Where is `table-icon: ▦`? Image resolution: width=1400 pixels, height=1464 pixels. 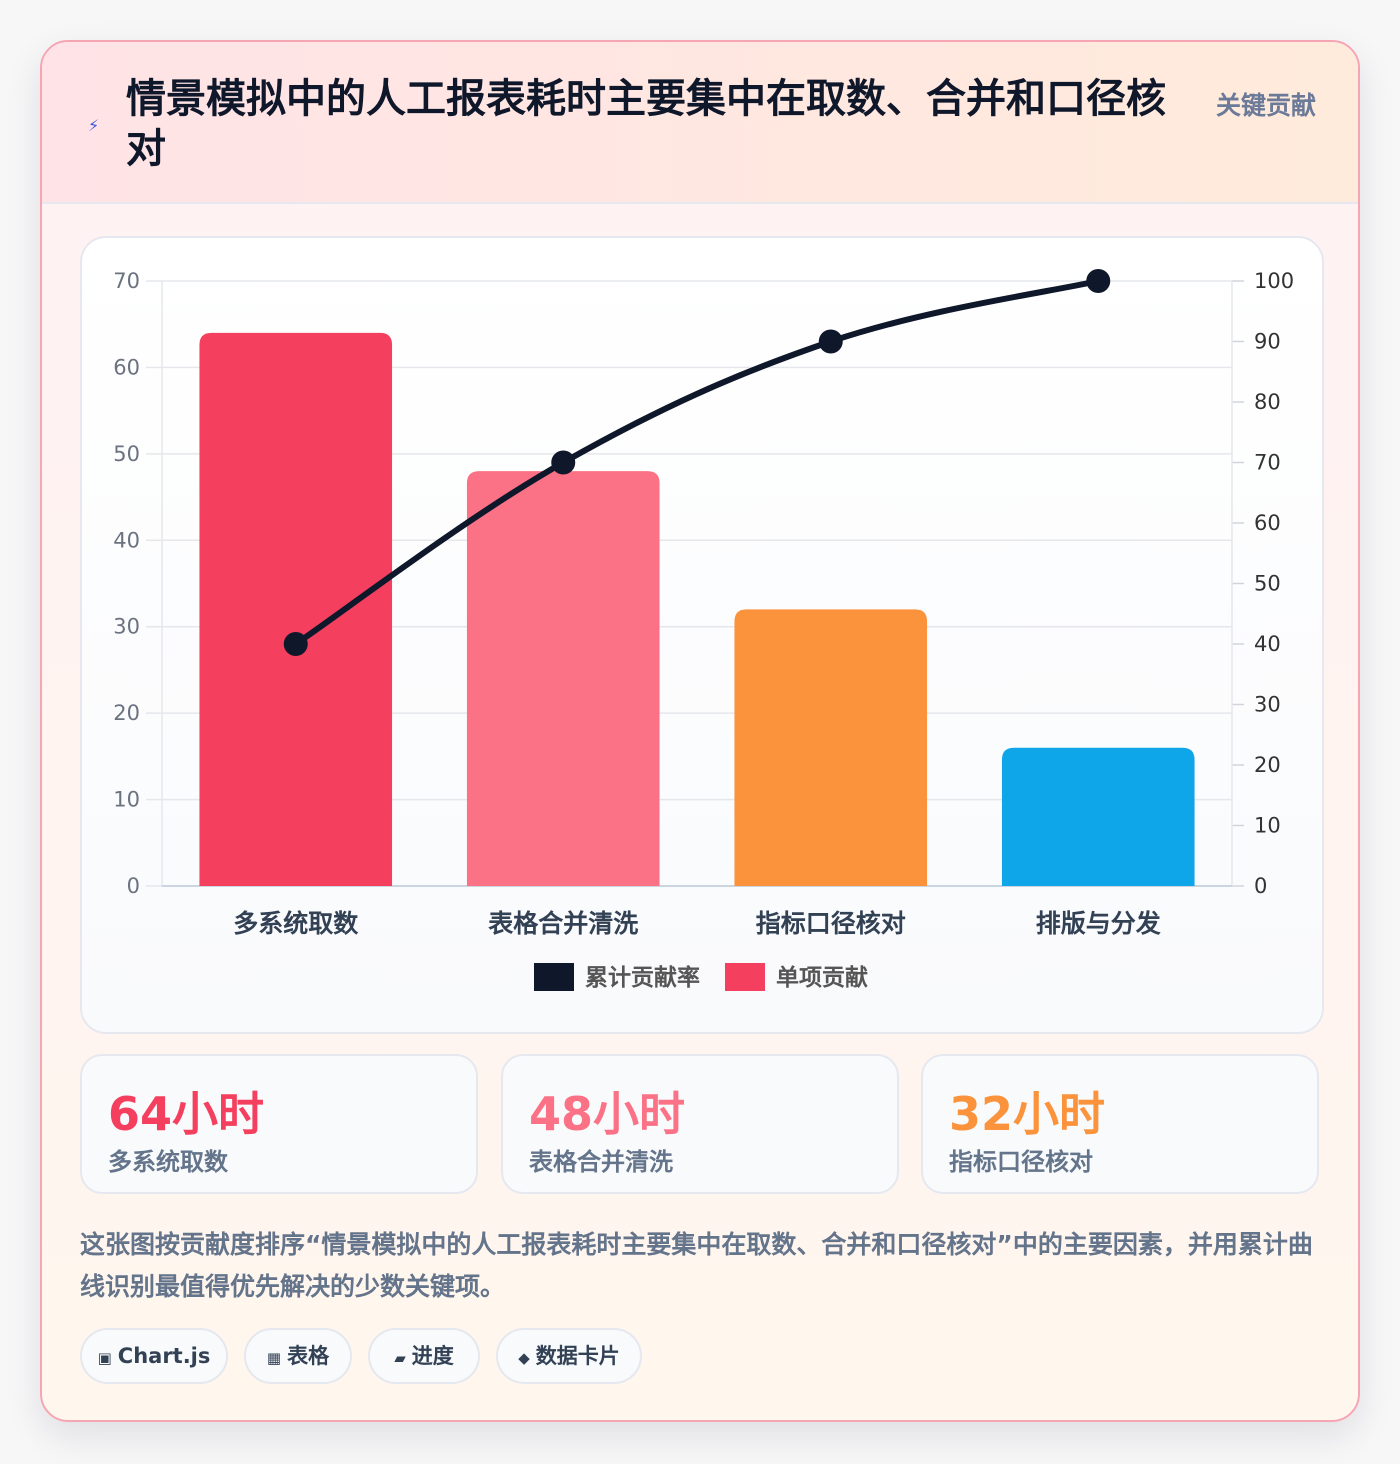 table-icon: ▦ is located at coordinates (274, 1358).